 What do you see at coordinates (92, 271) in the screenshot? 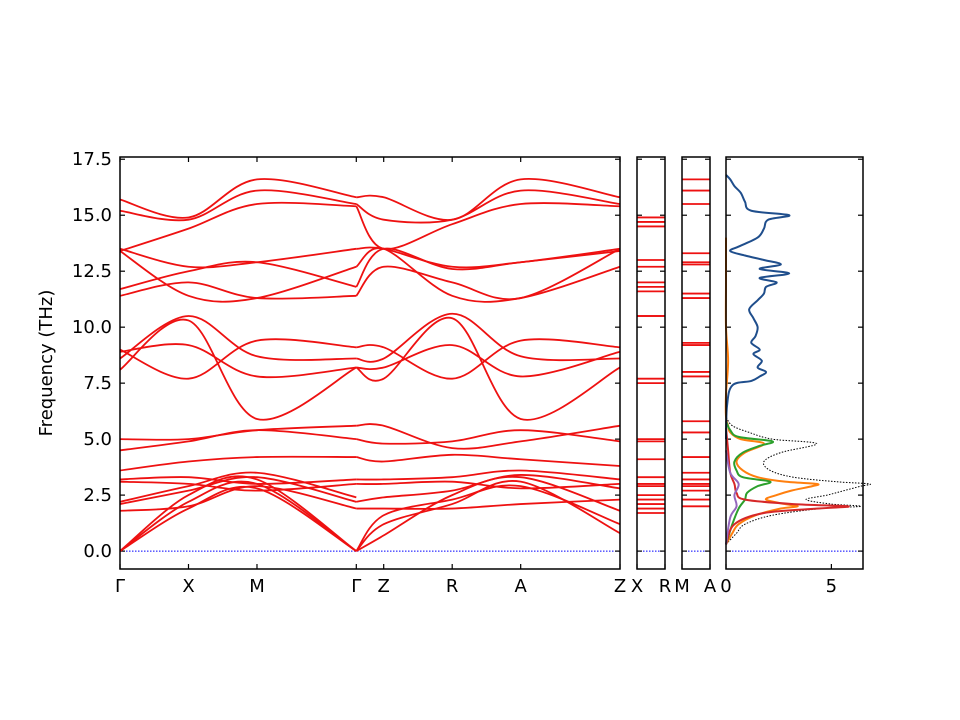
I see `y-tick-label: 12.5` at bounding box center [92, 271].